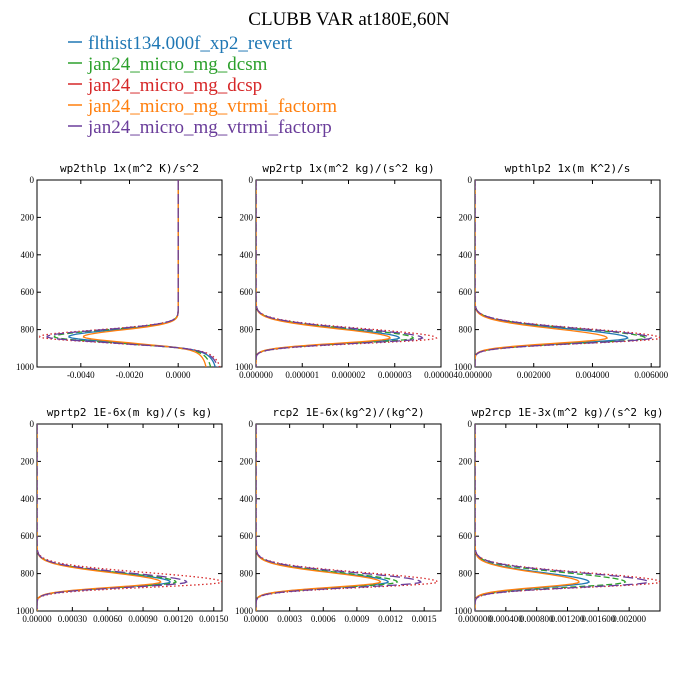 The width and height of the screenshot is (700, 700). Describe the element at coordinates (174, 85) in the screenshot. I see `legend-label-2: jan24_micro_mg_dcsp` at that location.